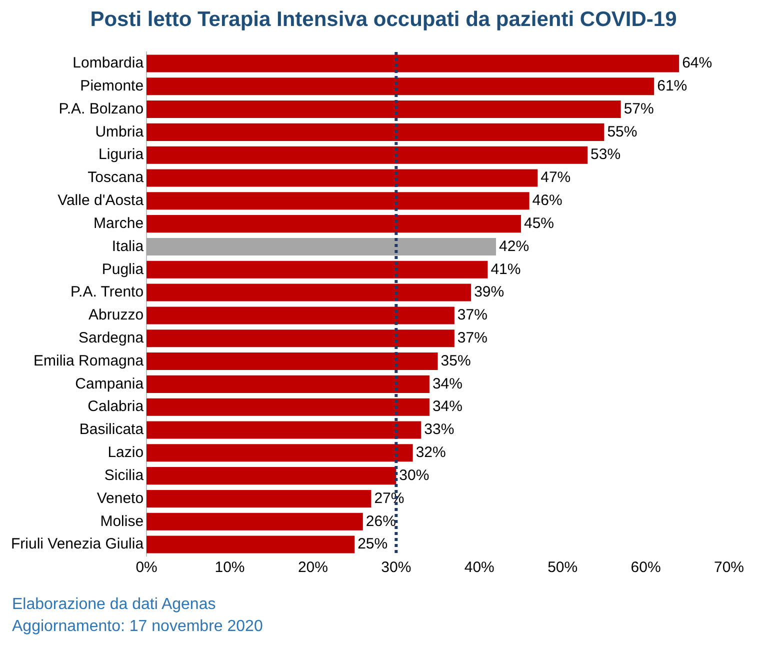  What do you see at coordinates (109, 383) in the screenshot?
I see `y-tick-label: Campania` at bounding box center [109, 383].